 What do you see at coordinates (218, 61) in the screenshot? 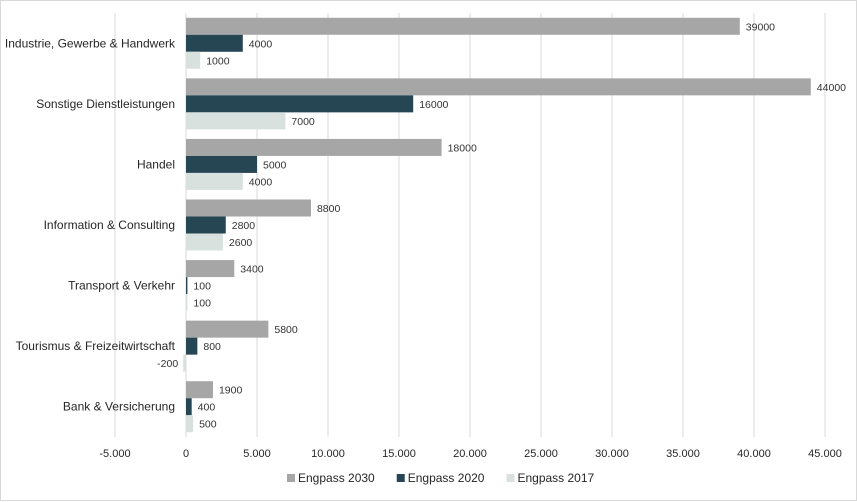
I see `data-label: 1000` at bounding box center [218, 61].